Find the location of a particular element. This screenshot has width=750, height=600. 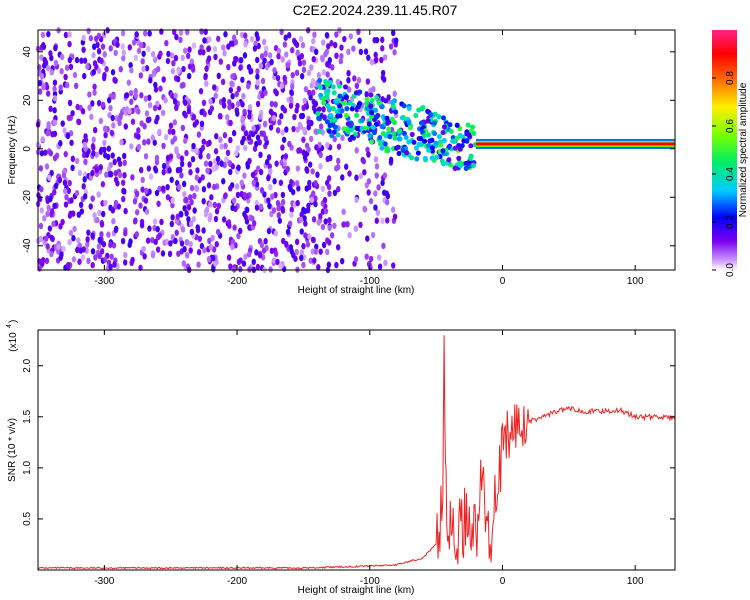

snr-ylabel: SNR (10 * v/v) is located at coordinates (12, 450).